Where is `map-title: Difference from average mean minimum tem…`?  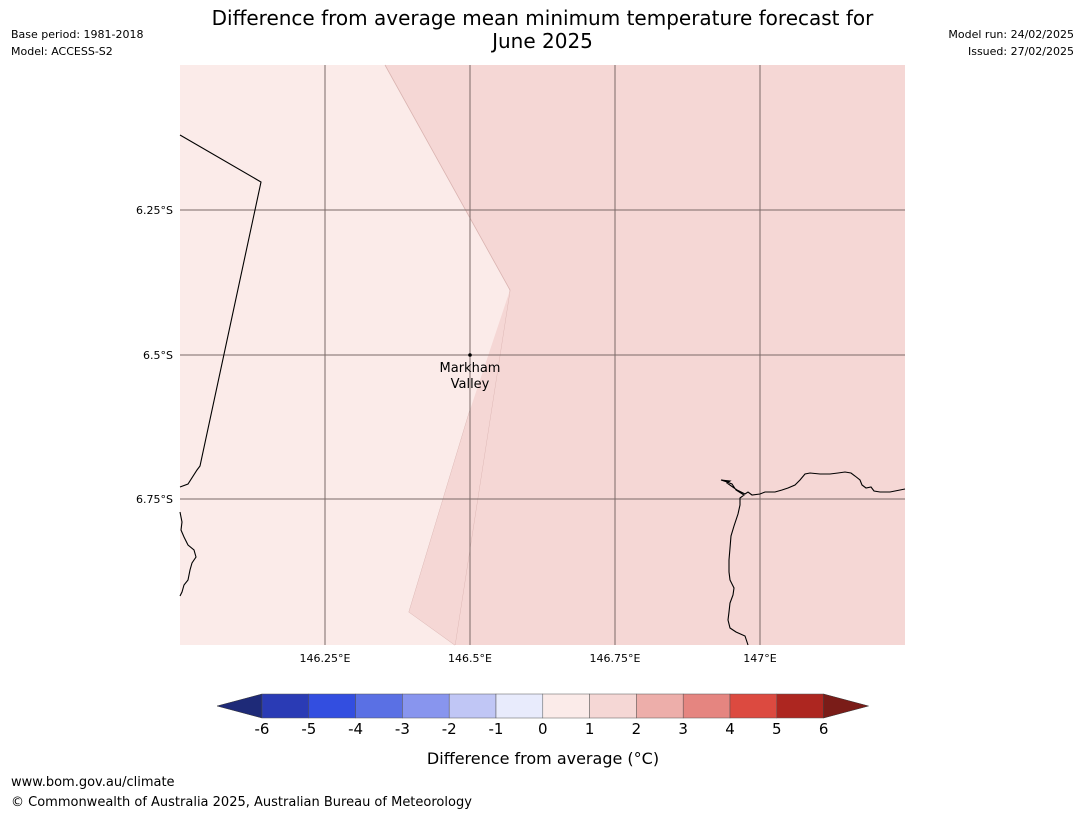
map-title: Difference from average mean minimum tem… is located at coordinates (542, 30).